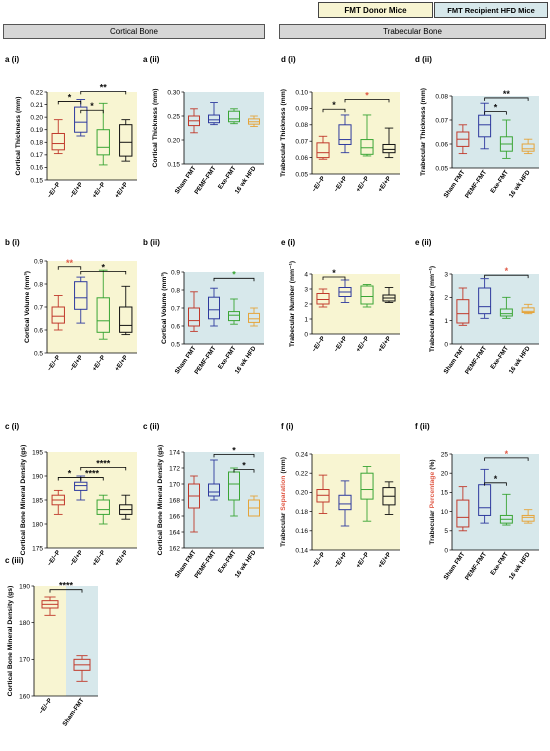  I want to click on y-tick-label: 0.6, so click(175, 326).